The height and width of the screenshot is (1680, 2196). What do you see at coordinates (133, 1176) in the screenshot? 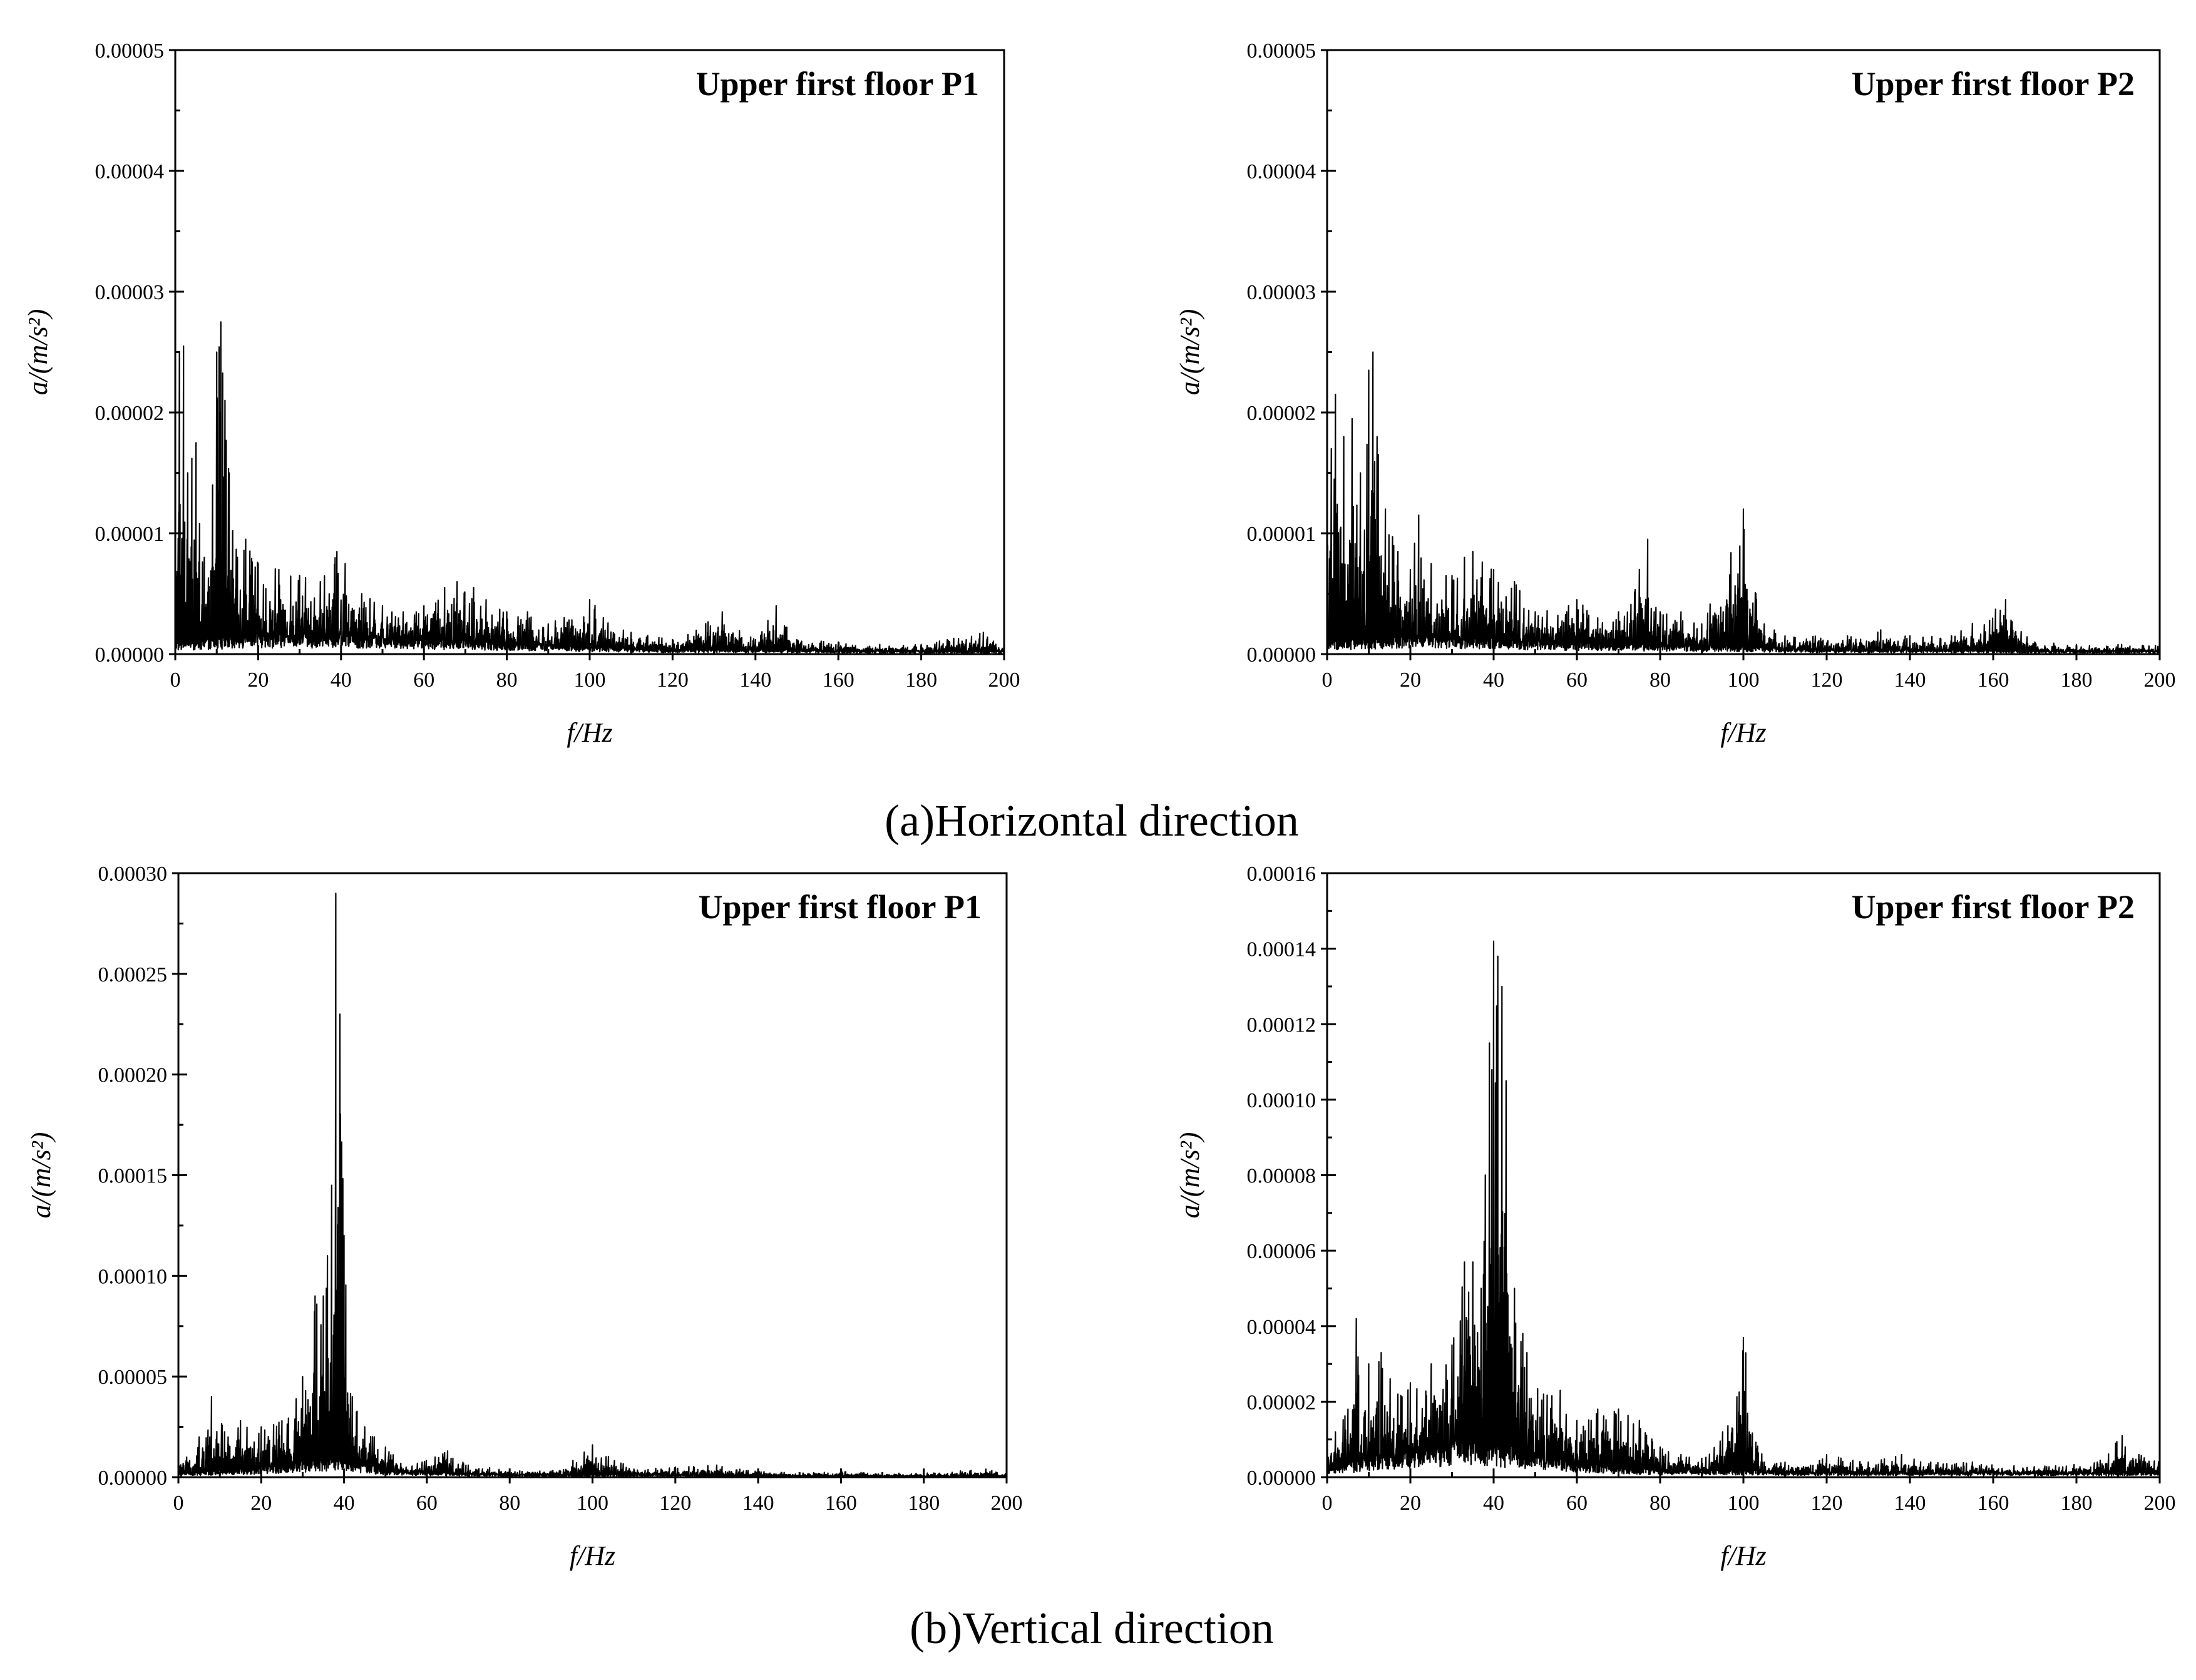
I see `y-tick-label: 0.00015` at bounding box center [133, 1176].